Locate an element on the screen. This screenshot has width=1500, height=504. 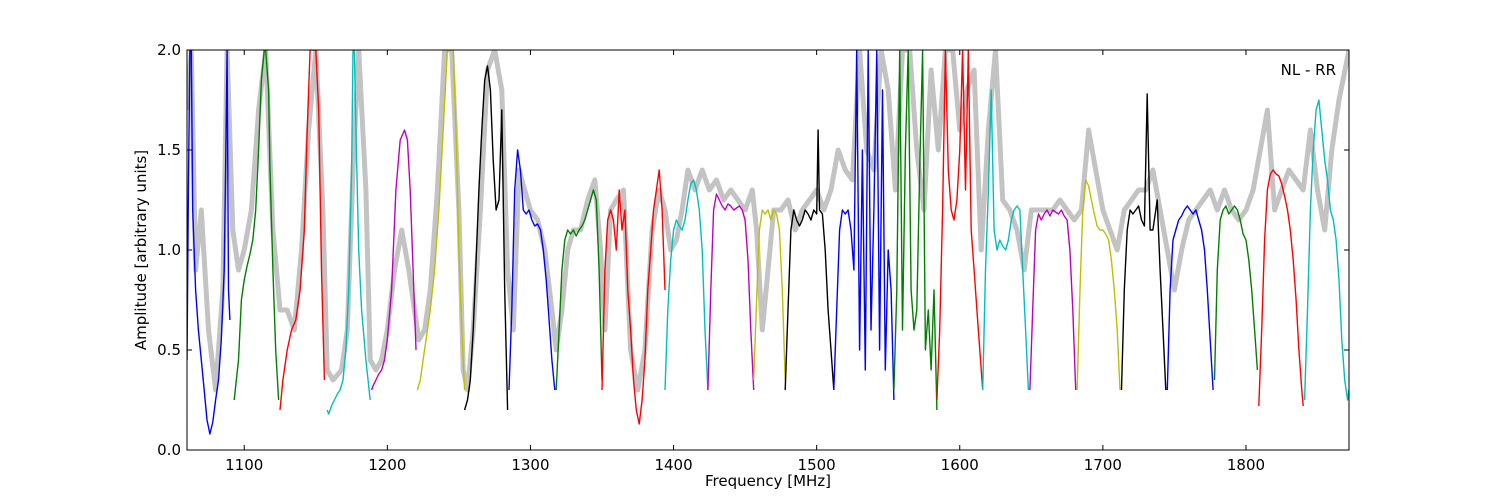
x-tick-label: 1100 is located at coordinates (244, 465).